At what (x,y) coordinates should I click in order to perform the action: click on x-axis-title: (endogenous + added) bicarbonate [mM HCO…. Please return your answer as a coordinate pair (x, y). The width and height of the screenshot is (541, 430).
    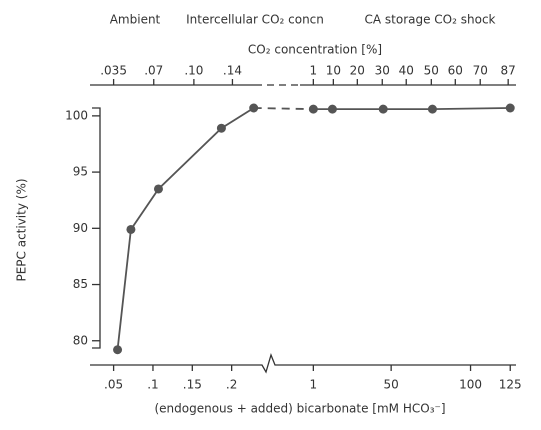
    Looking at the image, I should click on (299, 409).